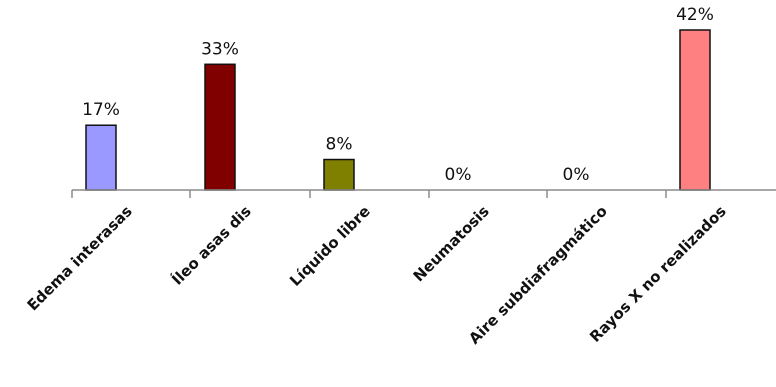 This screenshot has width=776, height=387. What do you see at coordinates (695, 15) in the screenshot?
I see `data-label: 42%` at bounding box center [695, 15].